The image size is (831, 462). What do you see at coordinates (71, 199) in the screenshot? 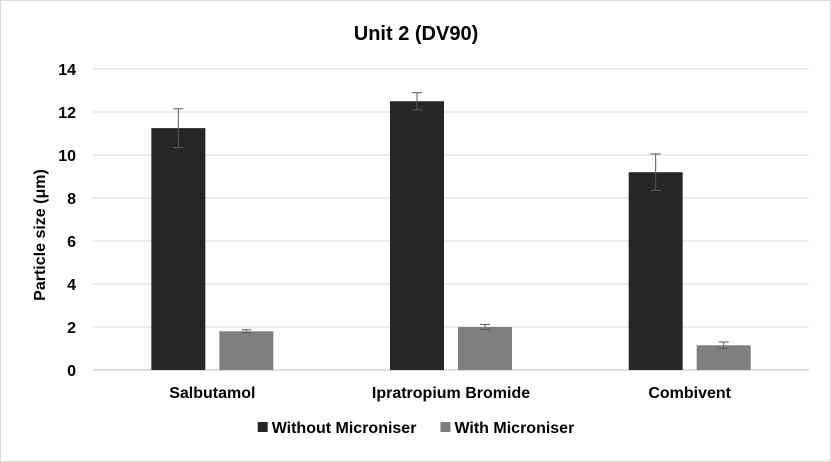
I see `y-tick-label: 8` at bounding box center [71, 199].